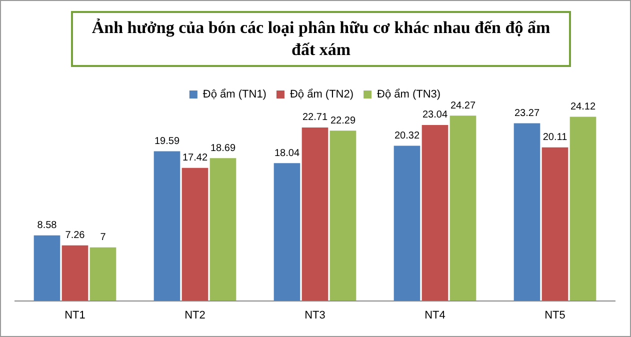  I want to click on legend-label: Độ ẩm (TN1), so click(234, 94).